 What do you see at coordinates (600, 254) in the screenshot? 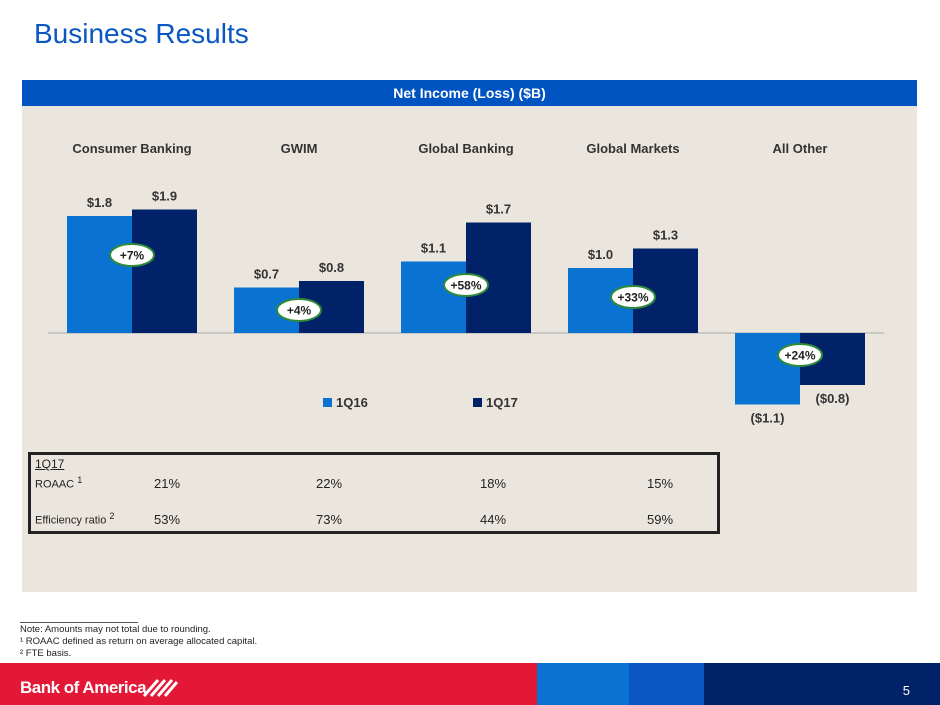
I see `data-label: $1.0` at bounding box center [600, 254].